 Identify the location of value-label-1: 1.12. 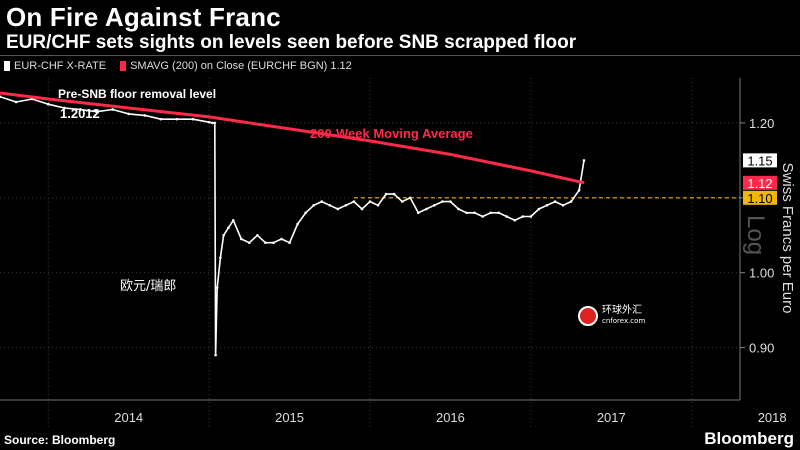
(759, 183).